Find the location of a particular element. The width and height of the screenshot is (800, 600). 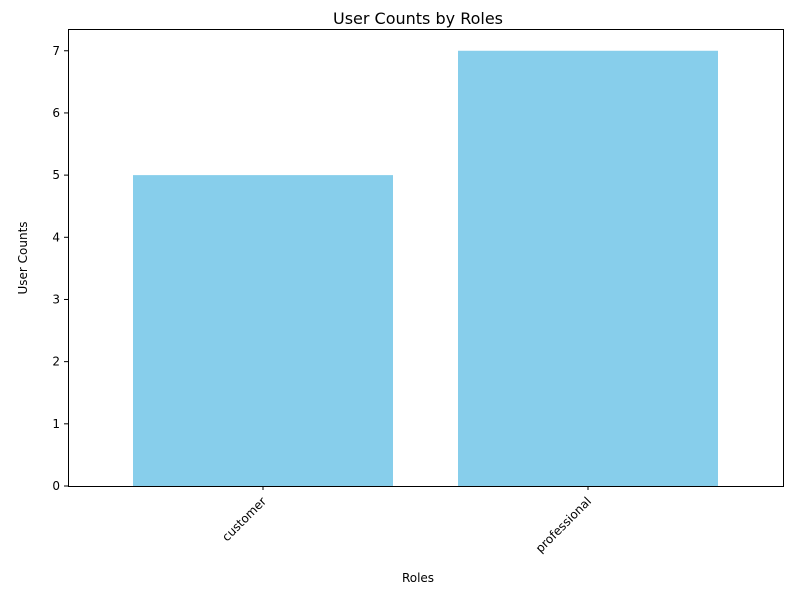

x-tick-label-professional: professional is located at coordinates (563, 524).